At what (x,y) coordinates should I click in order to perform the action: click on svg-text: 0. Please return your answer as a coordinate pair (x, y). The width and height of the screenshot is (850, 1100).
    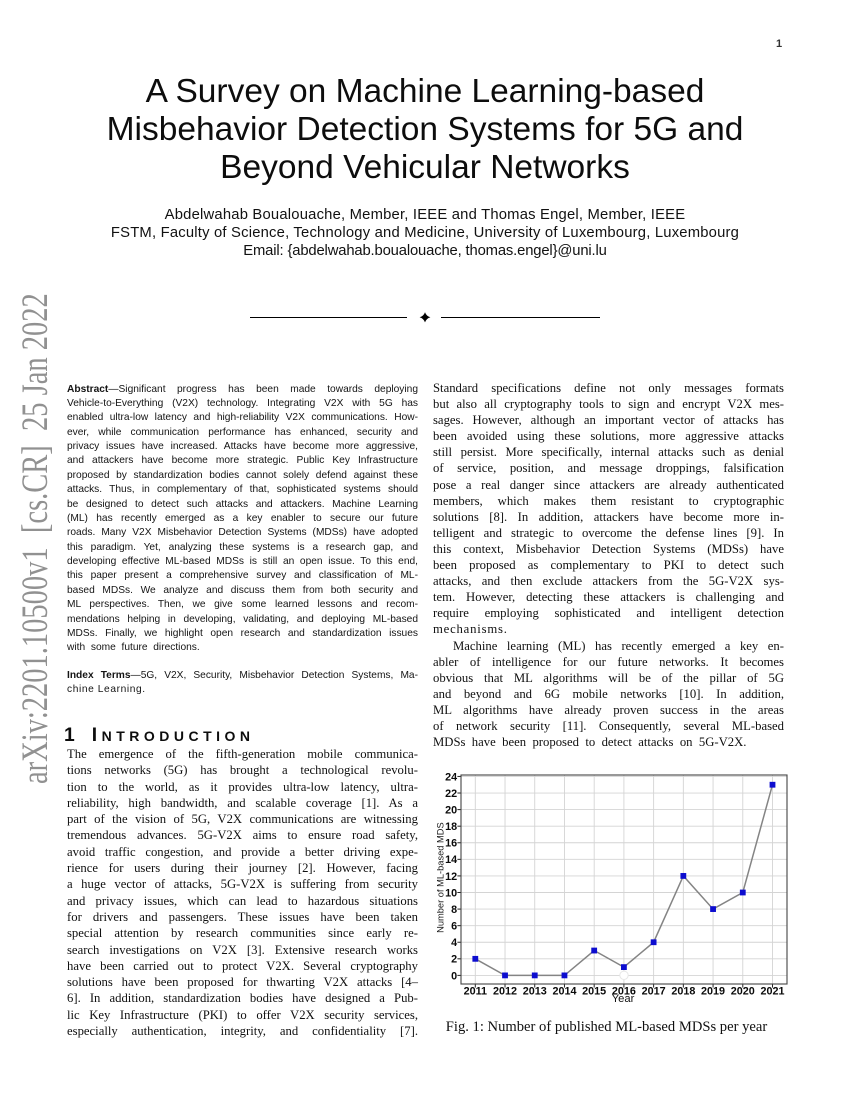
    Looking at the image, I should click on (454, 976).